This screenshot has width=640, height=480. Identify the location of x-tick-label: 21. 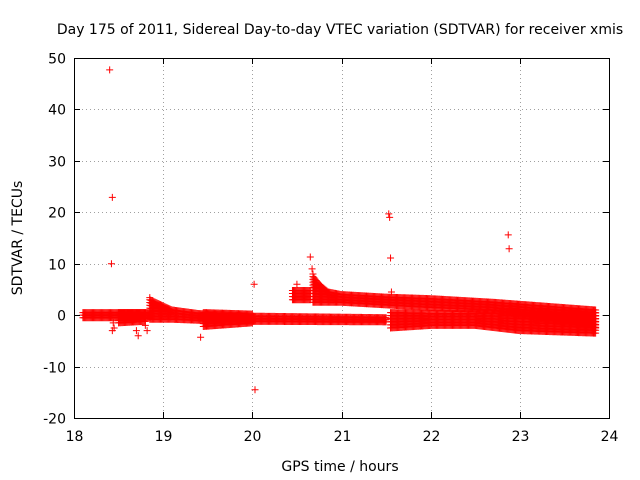
(343, 437).